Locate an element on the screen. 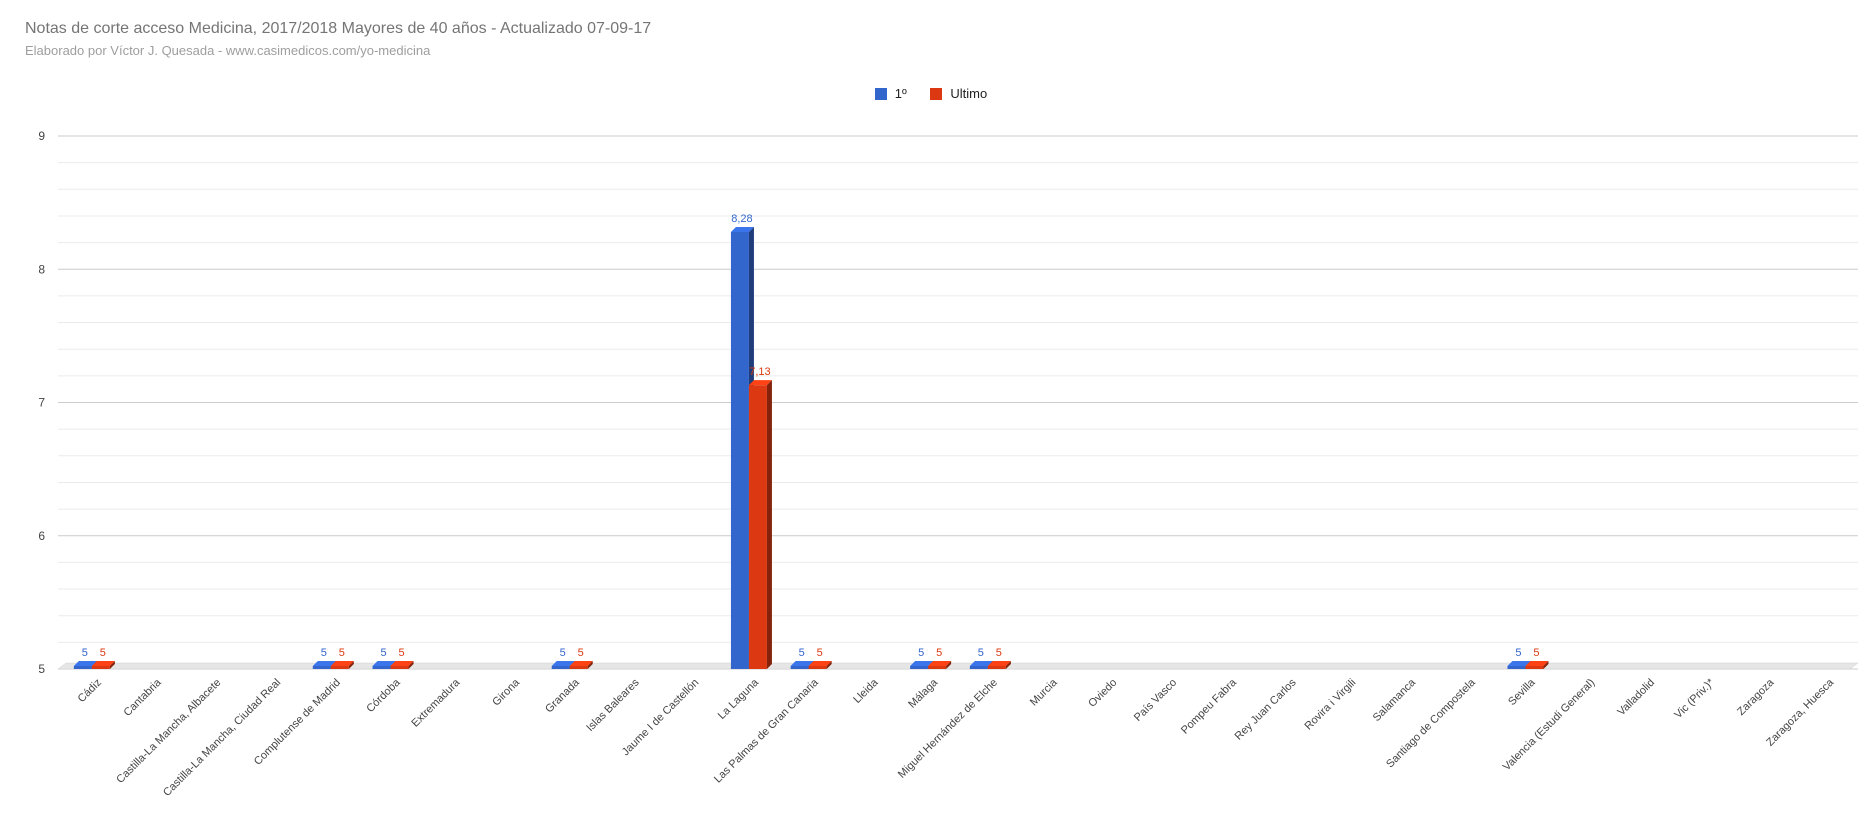 This screenshot has width=1862, height=834. x-tick-label: La Laguna is located at coordinates (739, 699).